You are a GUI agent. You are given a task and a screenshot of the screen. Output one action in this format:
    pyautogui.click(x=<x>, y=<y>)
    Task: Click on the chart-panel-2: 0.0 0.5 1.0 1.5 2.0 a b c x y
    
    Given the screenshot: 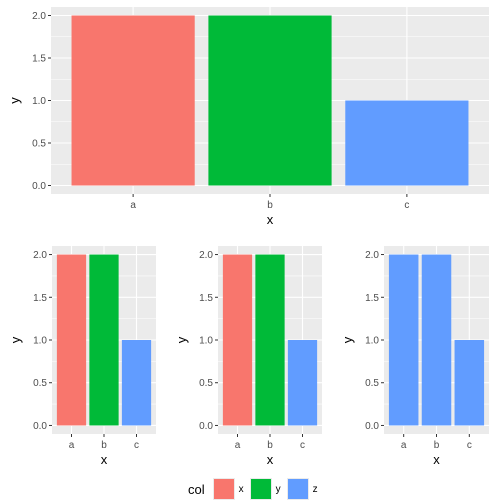 What is the action you would take?
    pyautogui.click(x=82, y=356)
    